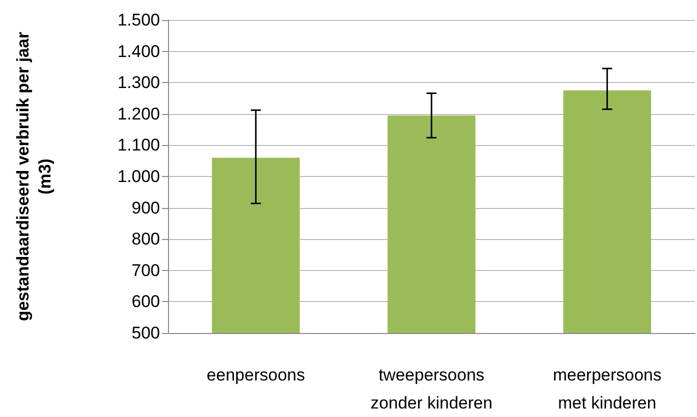 The height and width of the screenshot is (417, 697). What do you see at coordinates (146, 208) in the screenshot?
I see `y-tick-label: 900` at bounding box center [146, 208].